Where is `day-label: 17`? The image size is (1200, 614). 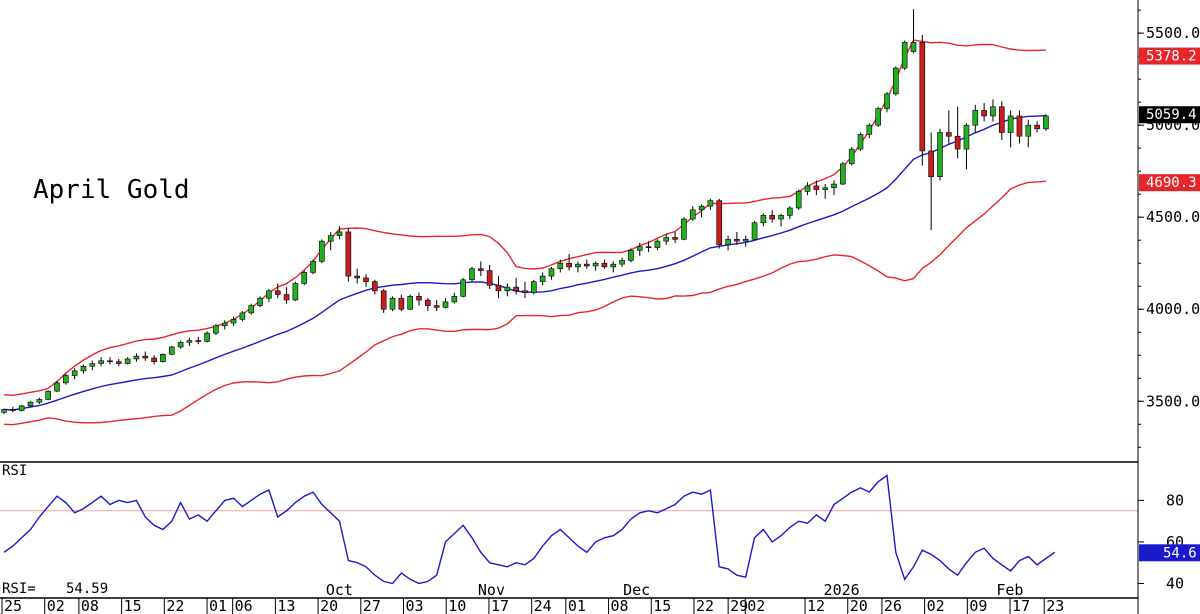 day-label: 17 is located at coordinates (500, 605).